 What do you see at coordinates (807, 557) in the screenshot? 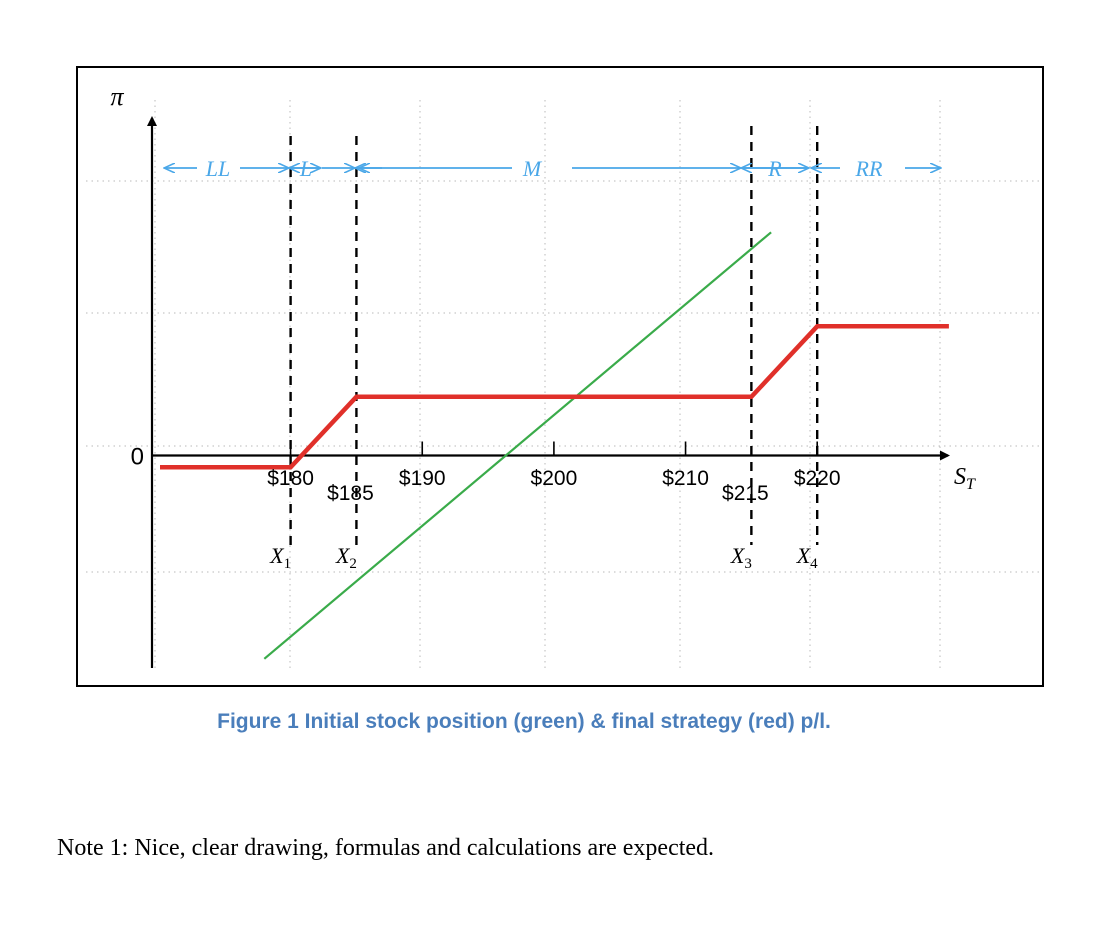
I see `strike-name-x4: X4` at bounding box center [807, 557].